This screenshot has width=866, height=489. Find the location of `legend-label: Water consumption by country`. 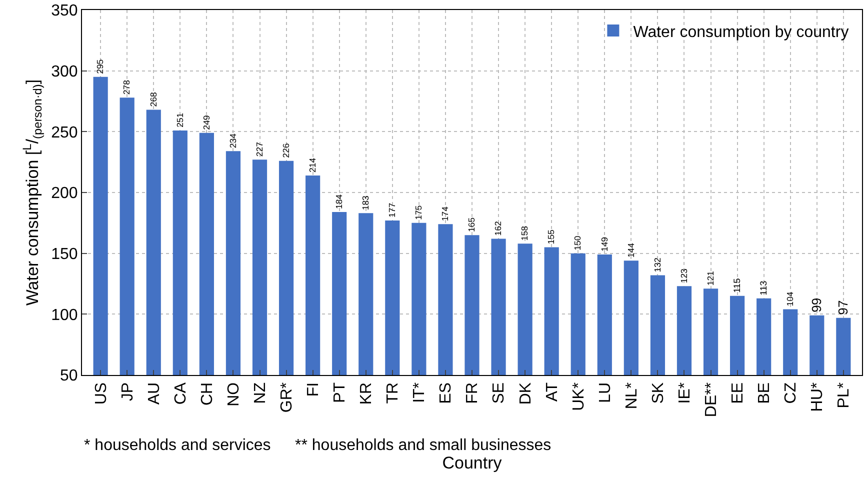

legend-label: Water consumption by country is located at coordinates (741, 32).